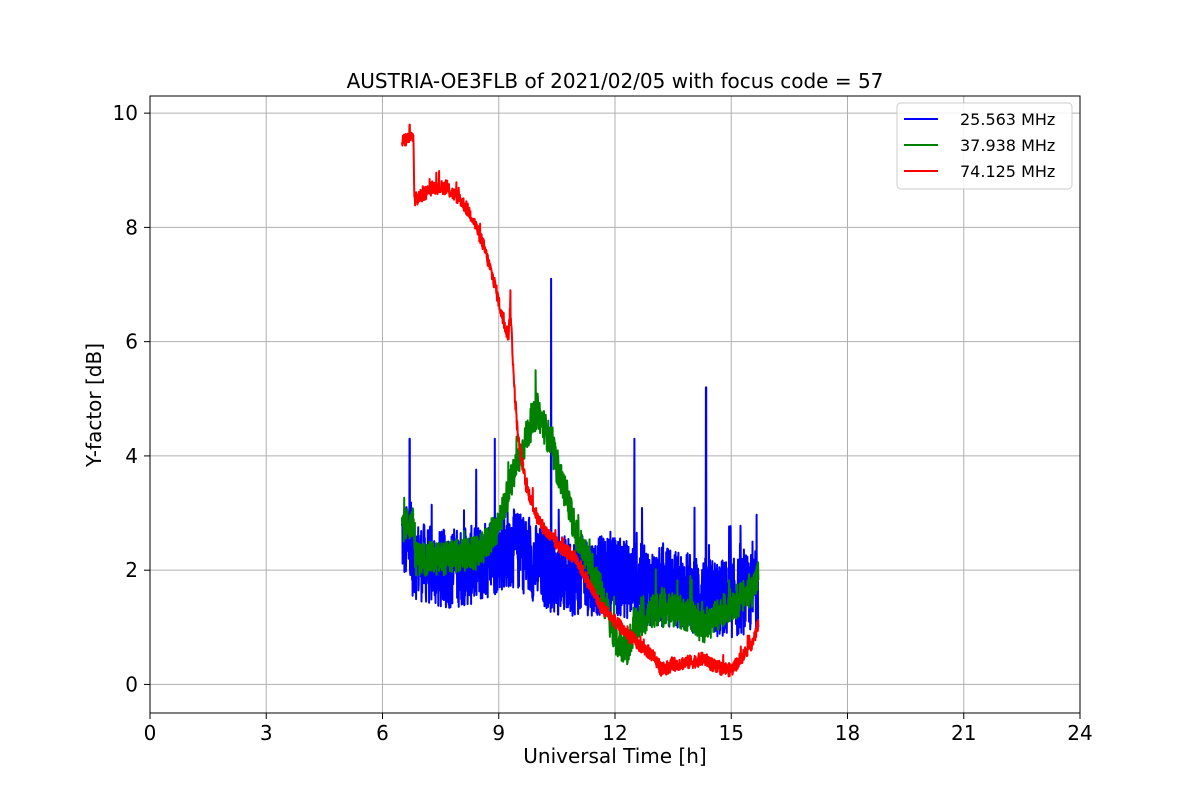  Describe the element at coordinates (1079, 733) in the screenshot. I see `x-tick-label: 24` at that location.